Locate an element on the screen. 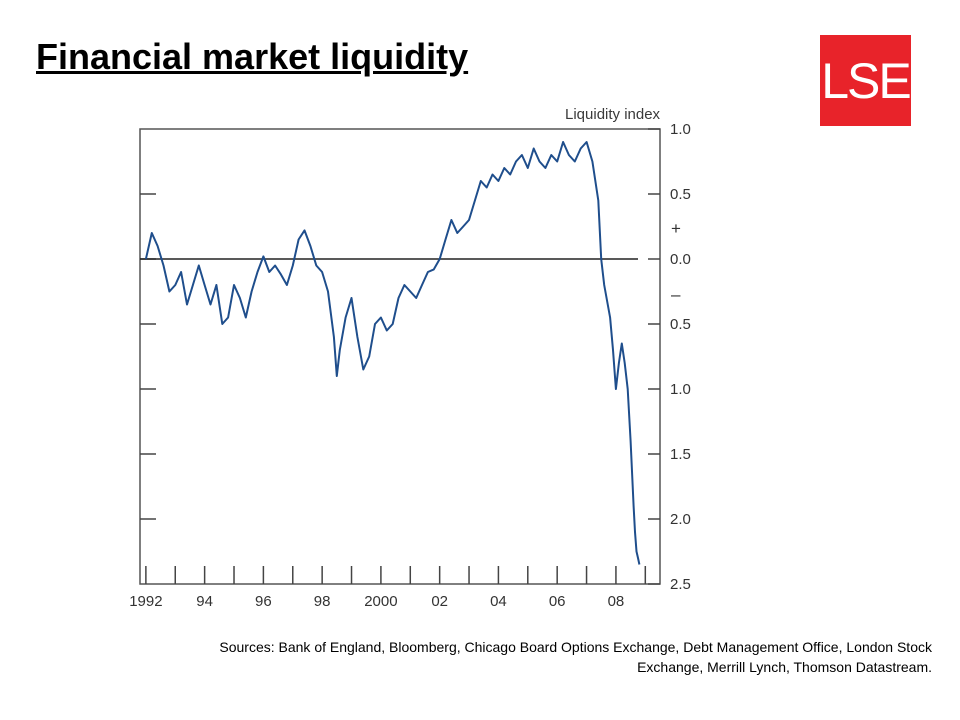  y-tick-label: 2.5 is located at coordinates (680, 584).